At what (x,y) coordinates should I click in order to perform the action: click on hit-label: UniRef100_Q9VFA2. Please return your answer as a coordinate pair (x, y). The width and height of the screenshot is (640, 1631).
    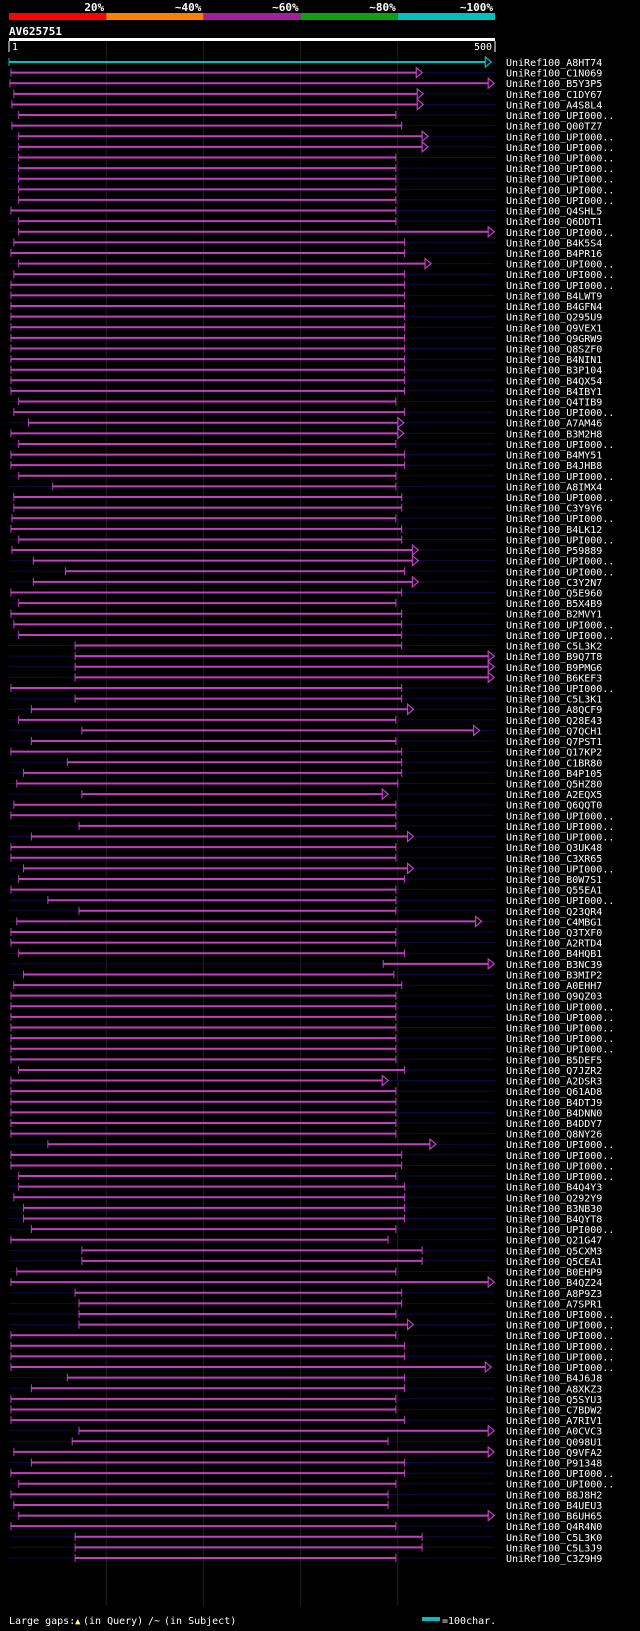
    Looking at the image, I should click on (554, 1453).